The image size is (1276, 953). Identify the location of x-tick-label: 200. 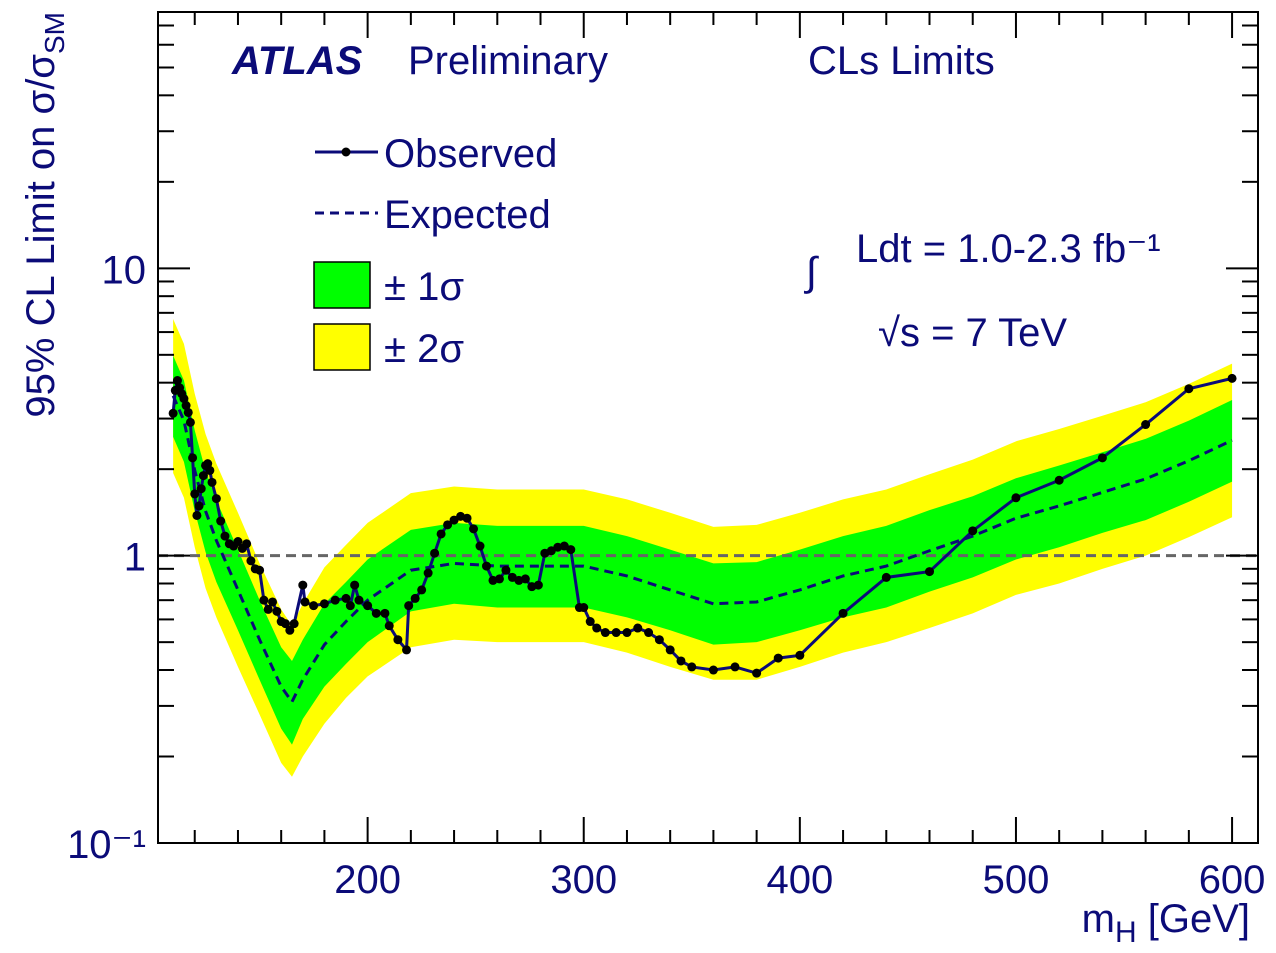
(367, 880).